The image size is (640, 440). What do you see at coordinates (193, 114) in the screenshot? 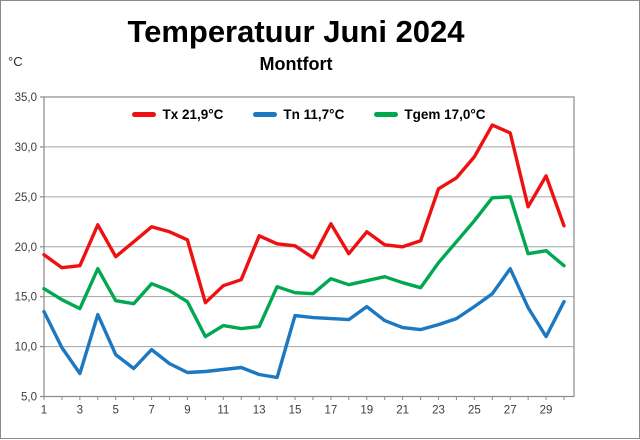
I see `tx-legend-label: Tx 21,9°C` at bounding box center [193, 114].